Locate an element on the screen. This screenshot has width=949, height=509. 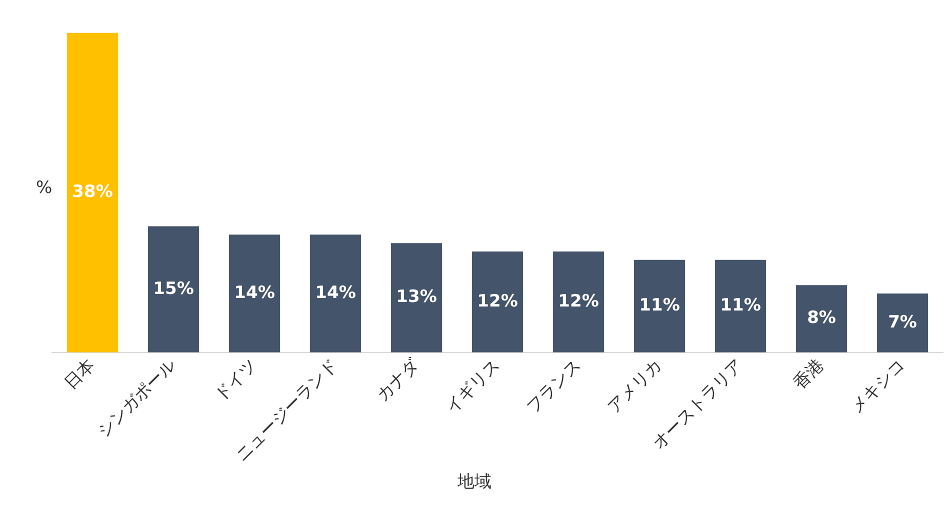
x-tick-label: カナダ is located at coordinates (398, 380).